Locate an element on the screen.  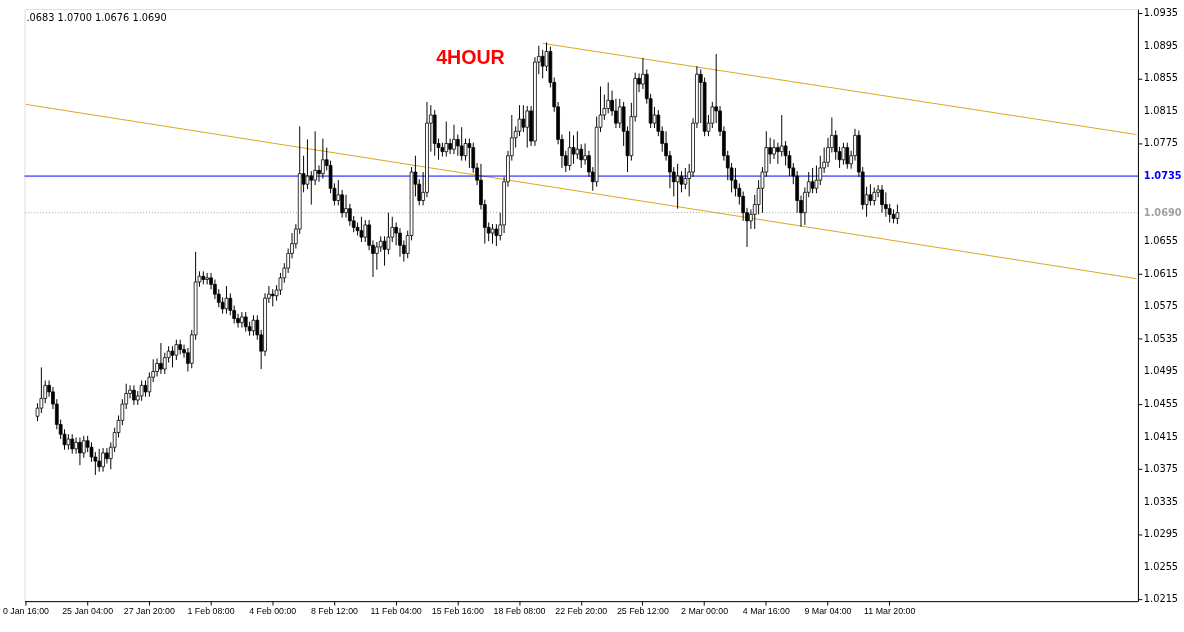
y-tick-label: 1.0615 is located at coordinates (1161, 273).